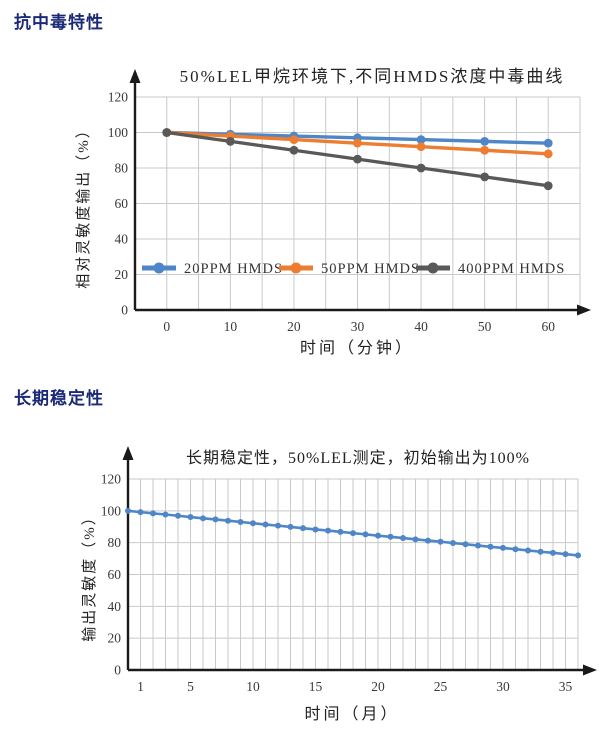 This screenshot has width=604, height=732. What do you see at coordinates (351, 714) in the screenshot?
I see `x-axis-label: 时间（月）` at bounding box center [351, 714].